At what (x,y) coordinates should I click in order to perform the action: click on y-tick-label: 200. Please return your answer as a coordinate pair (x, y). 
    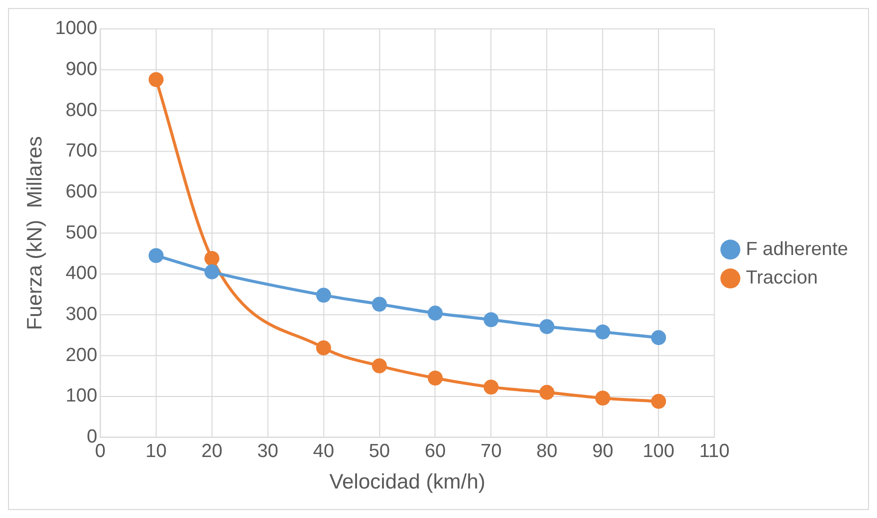
    Looking at the image, I should click on (82, 355).